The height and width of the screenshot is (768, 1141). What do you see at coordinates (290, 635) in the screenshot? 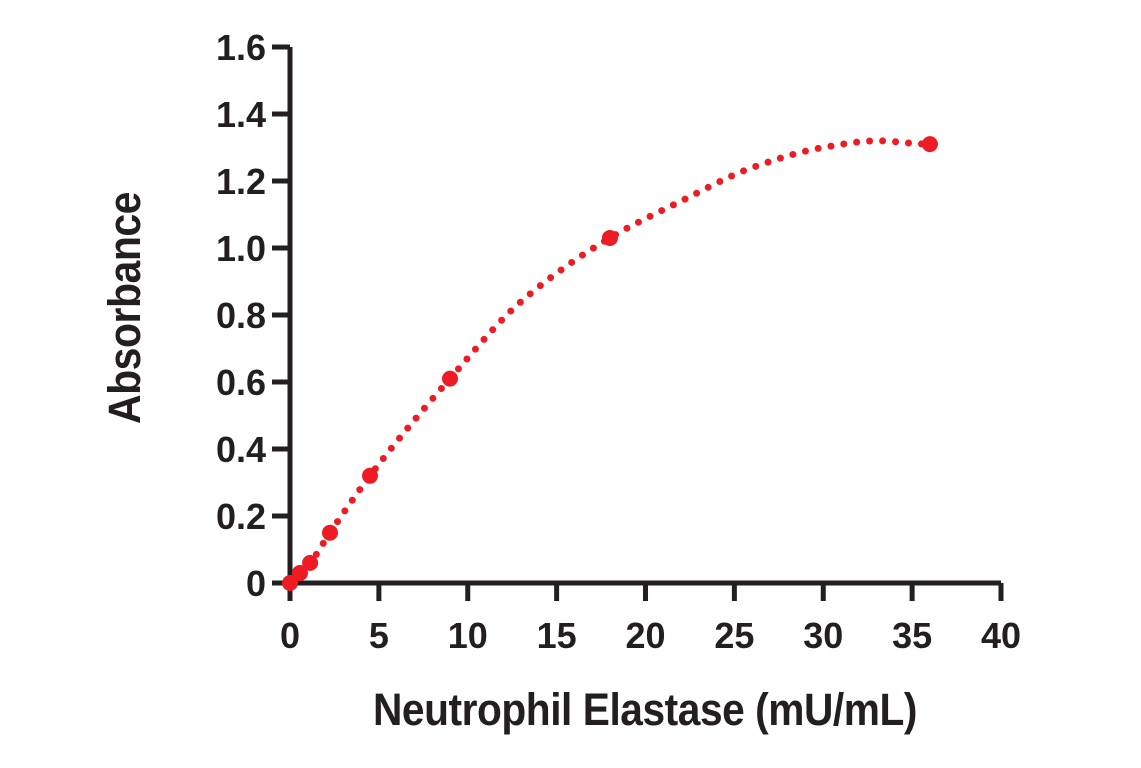
I see `x-tick-label: 0` at bounding box center [290, 635].